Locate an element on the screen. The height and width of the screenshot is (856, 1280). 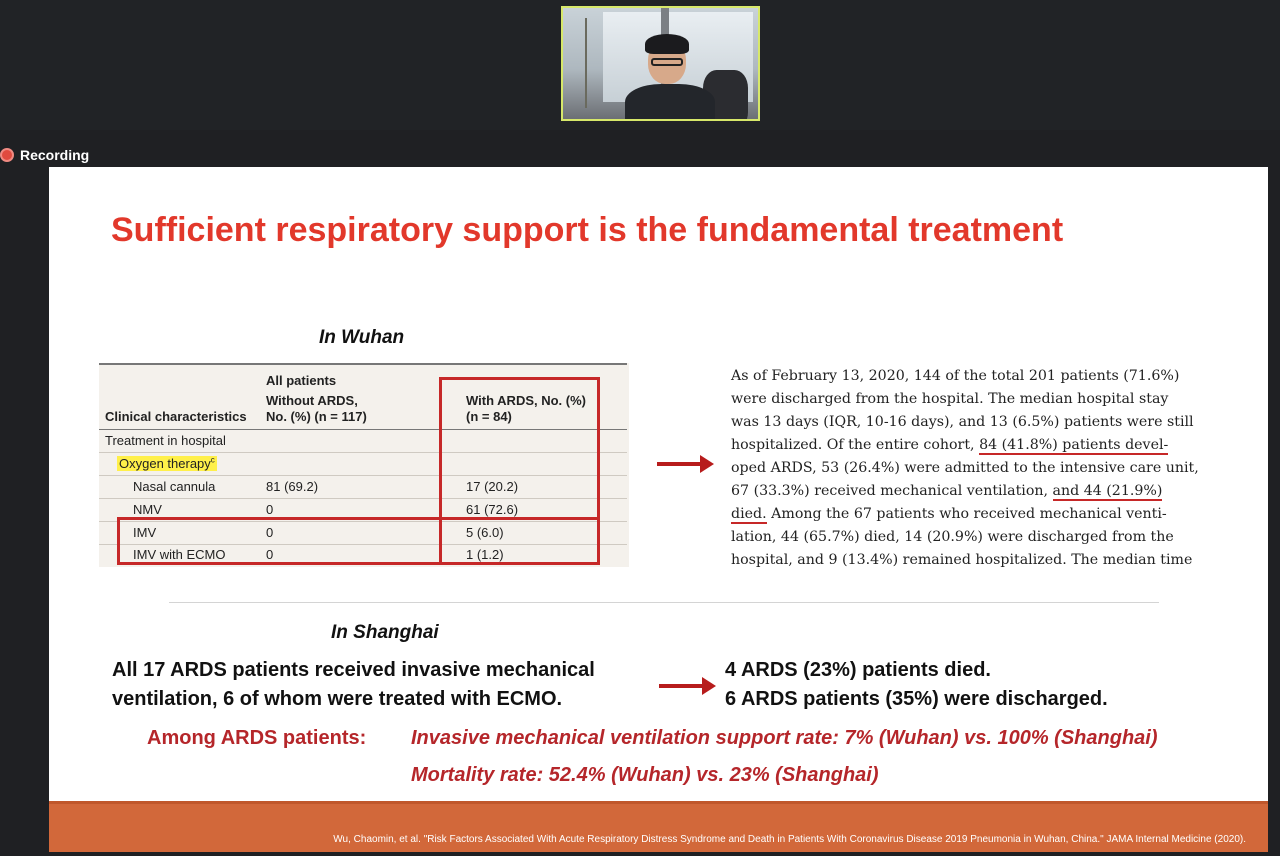
subsection-superscript: c is located at coordinates (212, 460).